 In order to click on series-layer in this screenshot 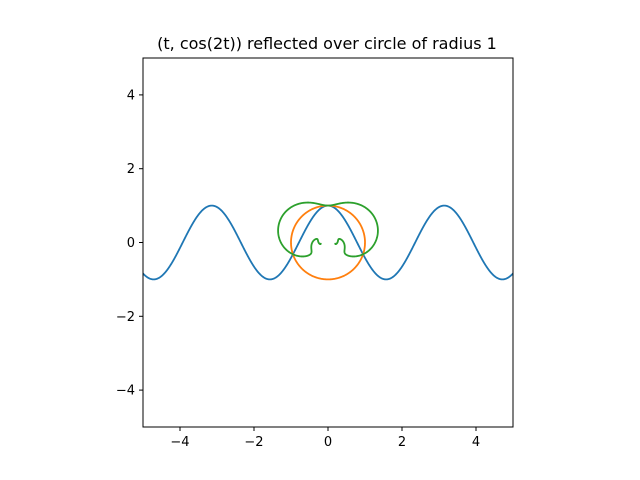, I will do `click(328, 241)`.